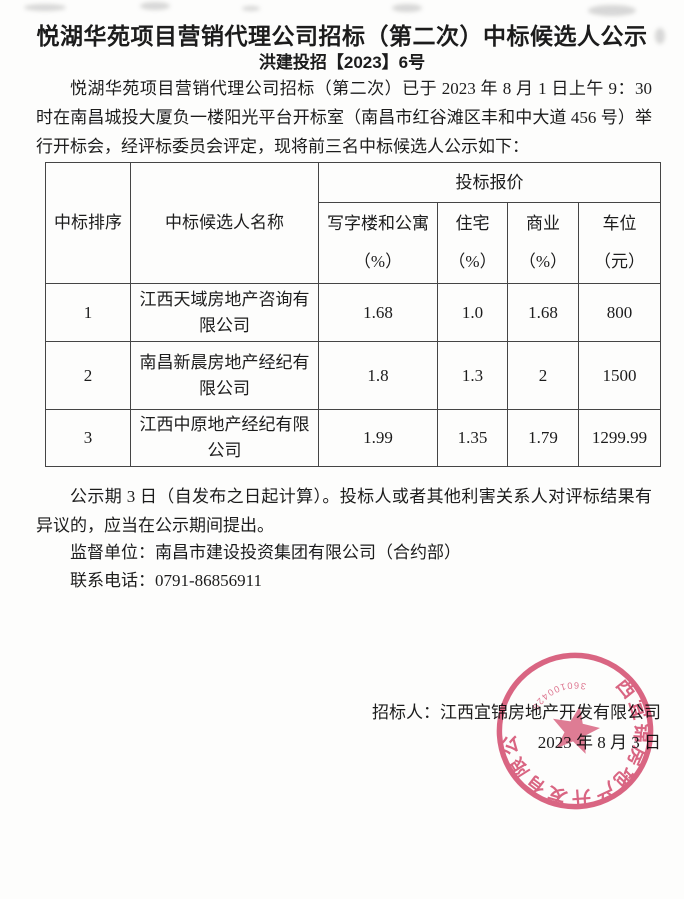 This screenshot has height=899, width=684. What do you see at coordinates (543, 243) in the screenshot?
I see `header-commercial: 商业（%）` at bounding box center [543, 243].